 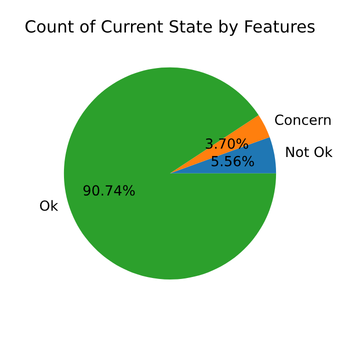 I want to click on slice-label: Ok, so click(x=49, y=205).